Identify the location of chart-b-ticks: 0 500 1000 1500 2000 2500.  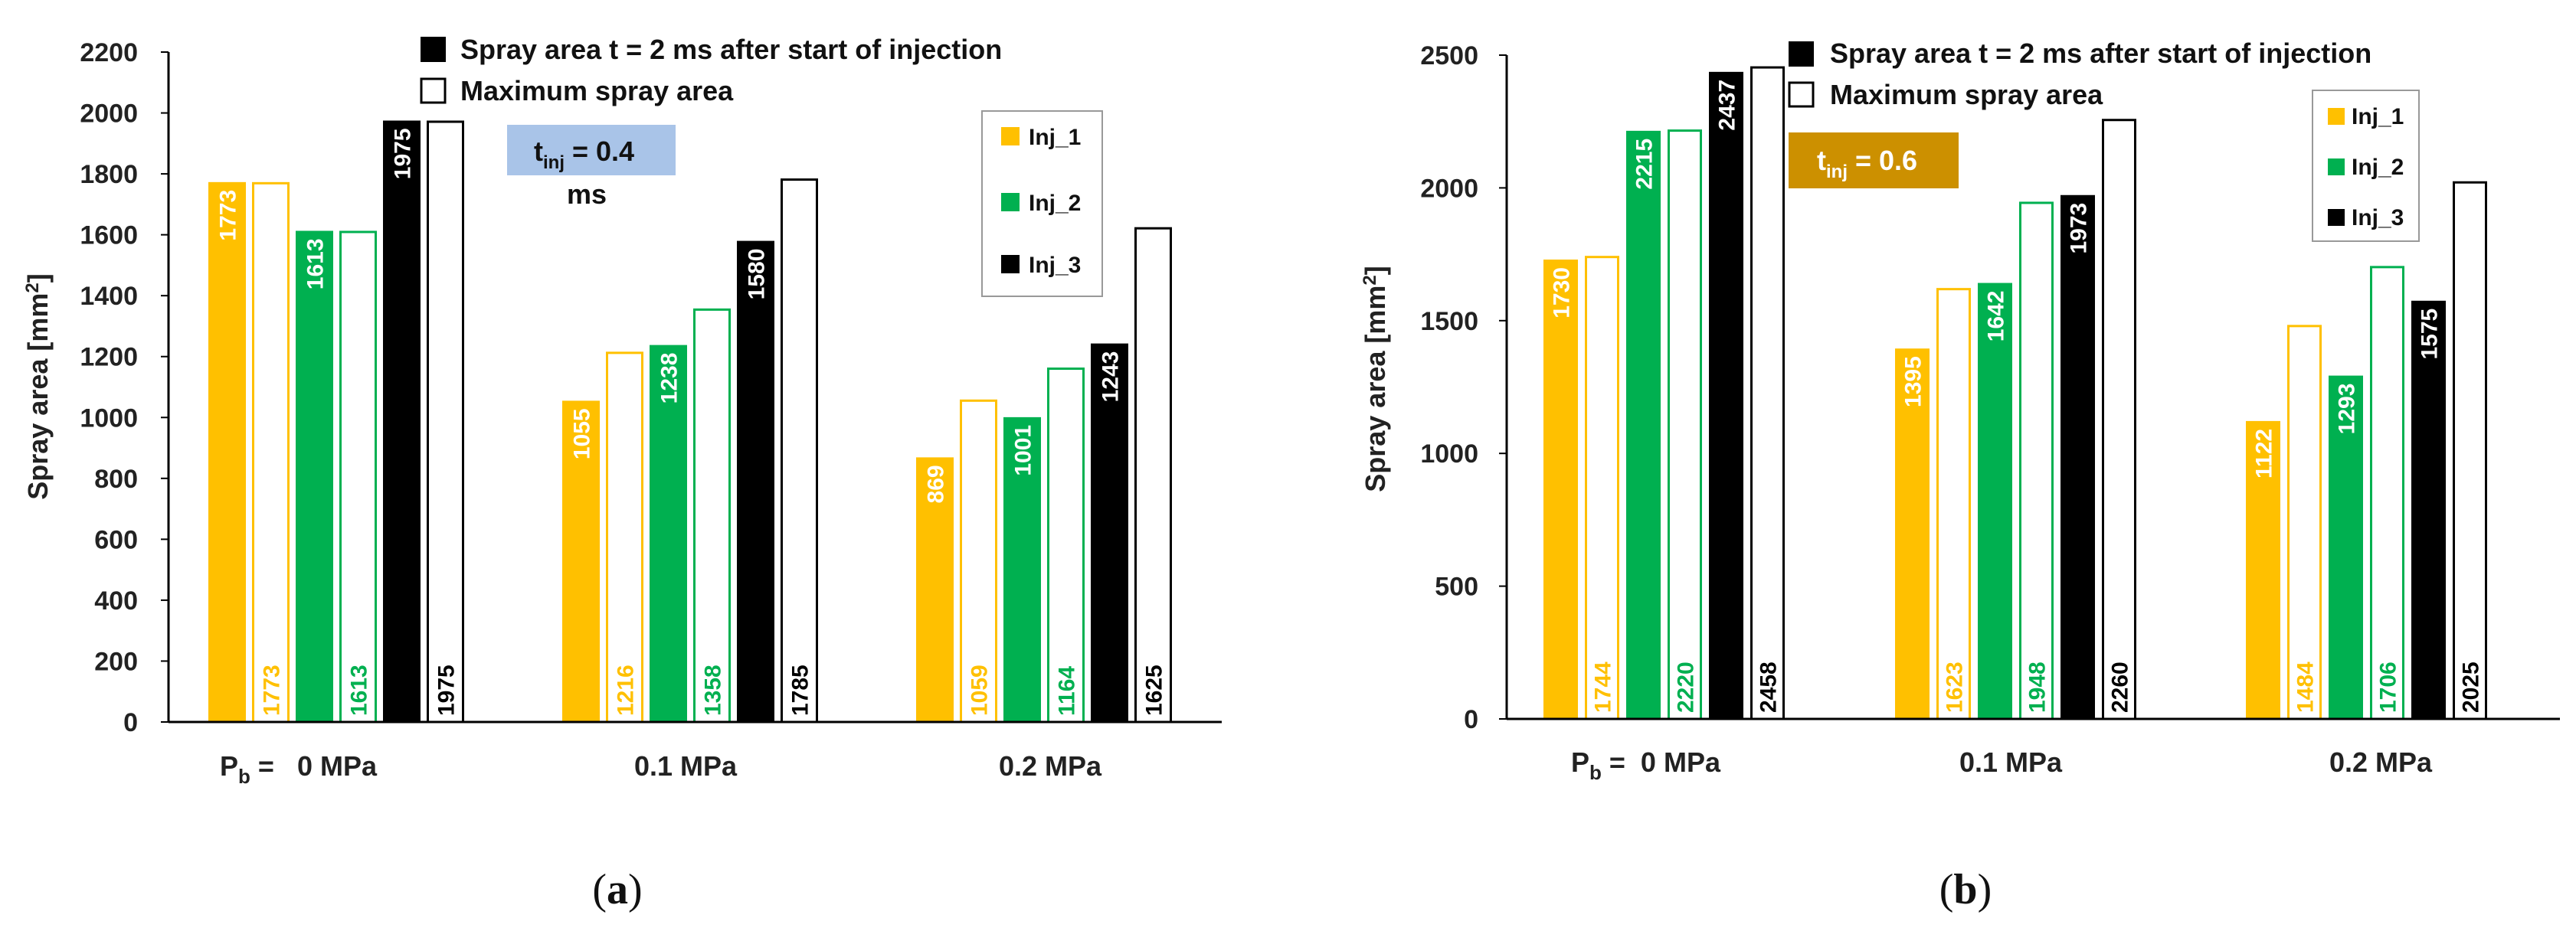
(1463, 387).